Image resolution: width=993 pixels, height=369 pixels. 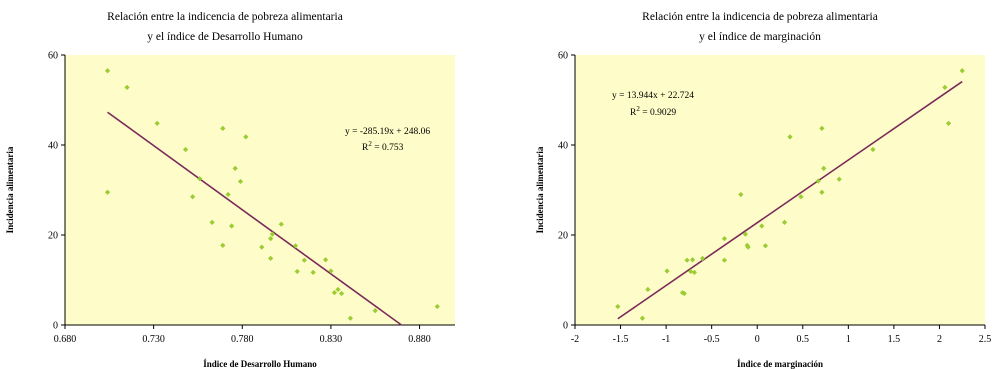 What do you see at coordinates (383, 146) in the screenshot?
I see `r-squared-label: R2 = 0.753` at bounding box center [383, 146].